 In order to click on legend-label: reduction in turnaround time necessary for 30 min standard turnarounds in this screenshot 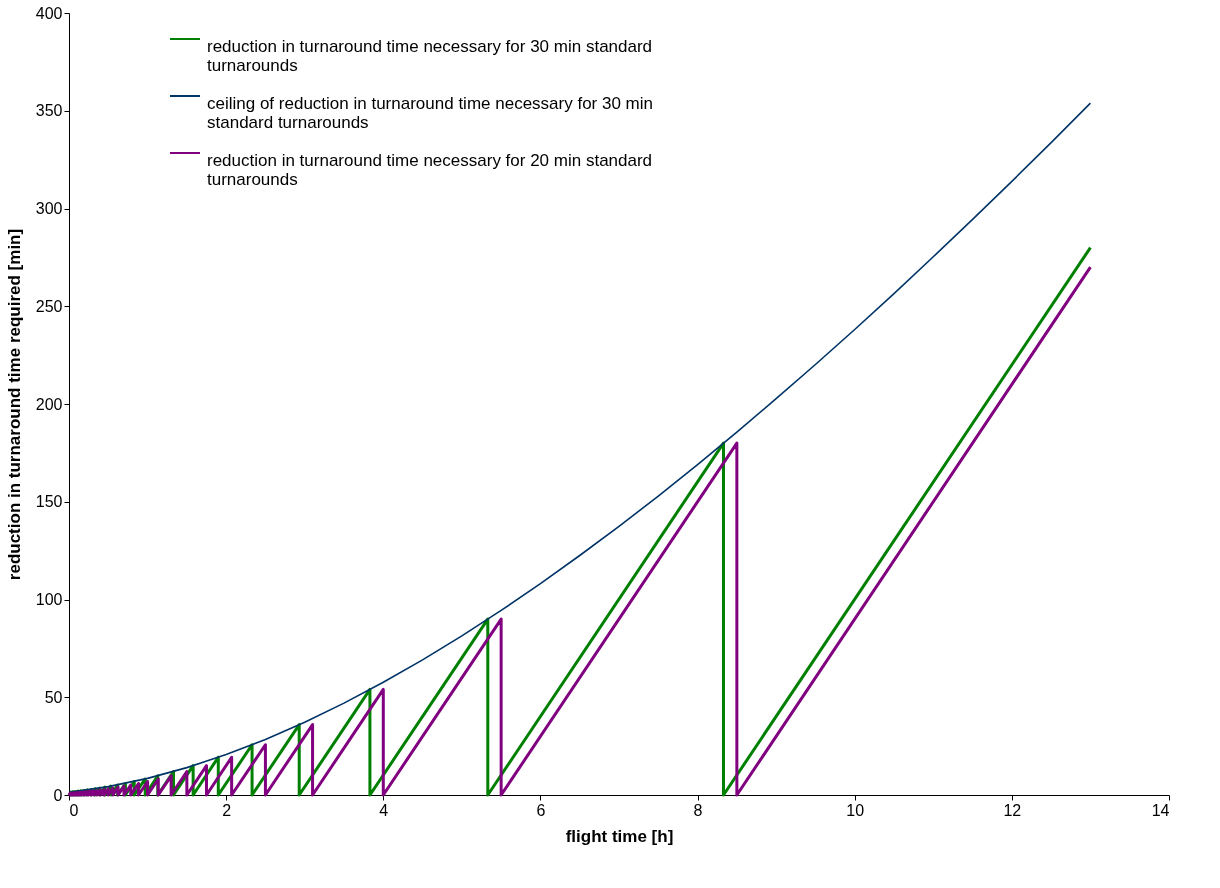, I will do `click(430, 56)`.